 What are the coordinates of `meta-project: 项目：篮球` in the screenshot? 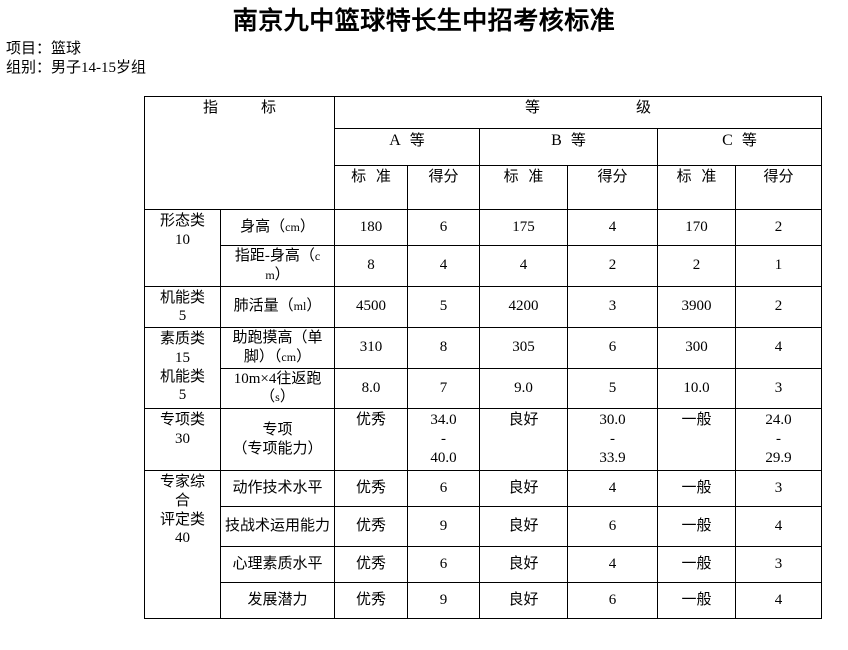 It's located at (44, 49).